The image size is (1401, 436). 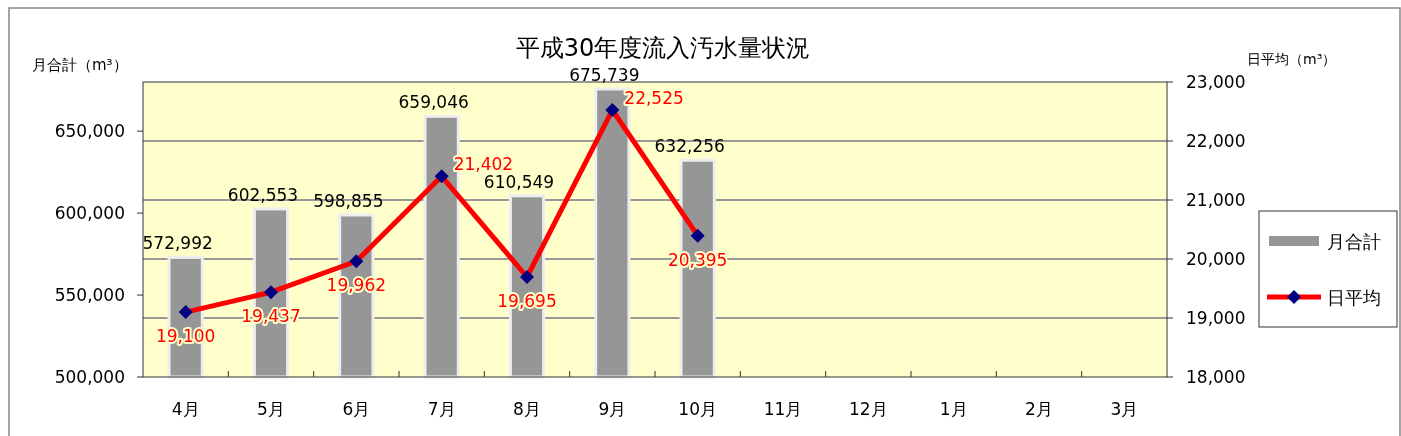 What do you see at coordinates (89, 131) in the screenshot?
I see `y-tick-label: 650,000` at bounding box center [89, 131].